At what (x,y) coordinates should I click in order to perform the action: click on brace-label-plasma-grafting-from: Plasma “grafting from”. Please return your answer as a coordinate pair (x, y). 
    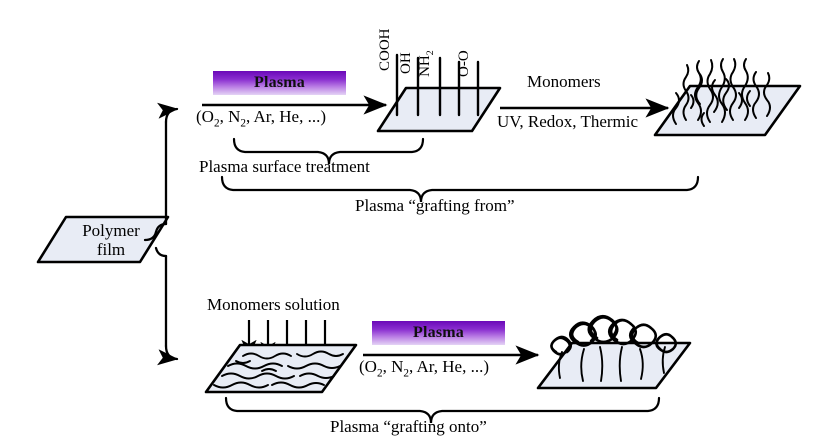
    Looking at the image, I should click on (435, 205).